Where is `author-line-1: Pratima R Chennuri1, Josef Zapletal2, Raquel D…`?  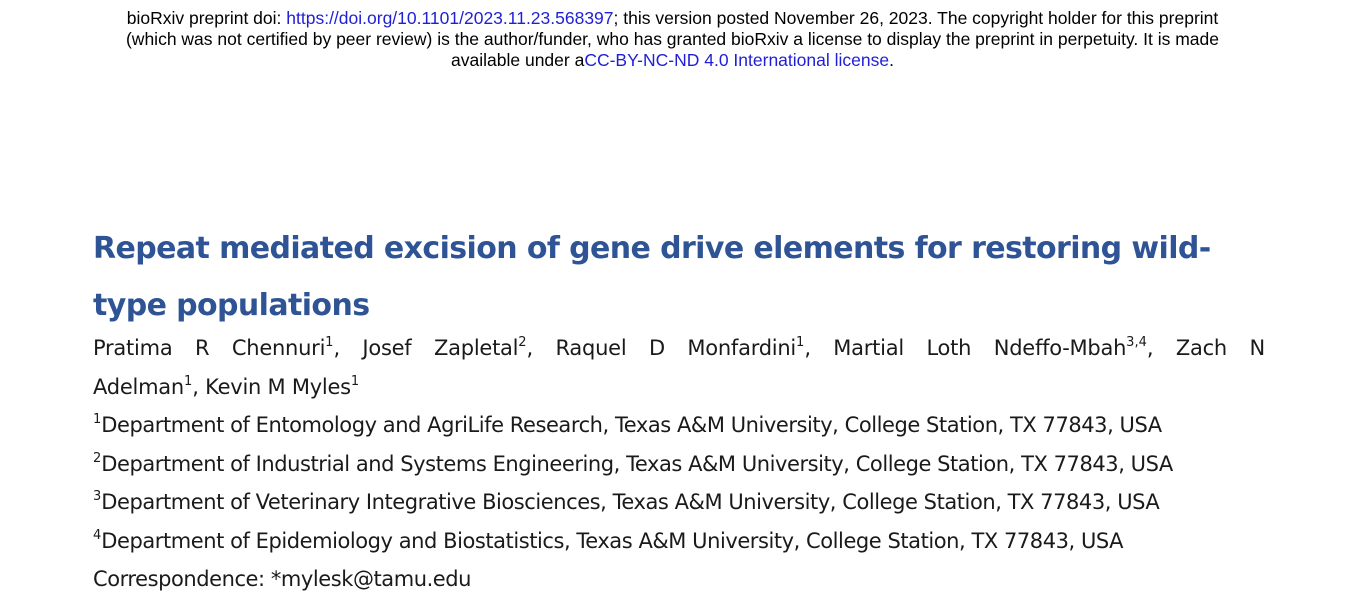
author-line-1: Pratima R Chennuri1, Josef Zapletal2, Raquel D… is located at coordinates (679, 348).